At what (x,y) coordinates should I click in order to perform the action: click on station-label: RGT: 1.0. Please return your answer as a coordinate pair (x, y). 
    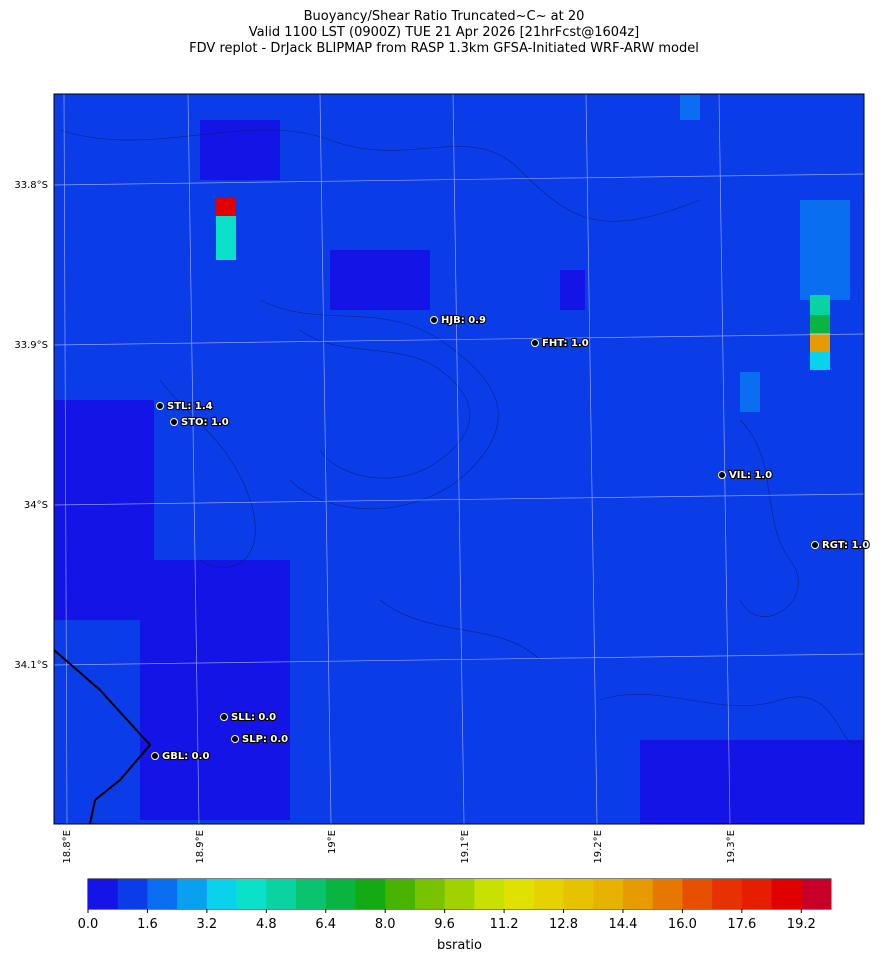
    Looking at the image, I should click on (845, 545).